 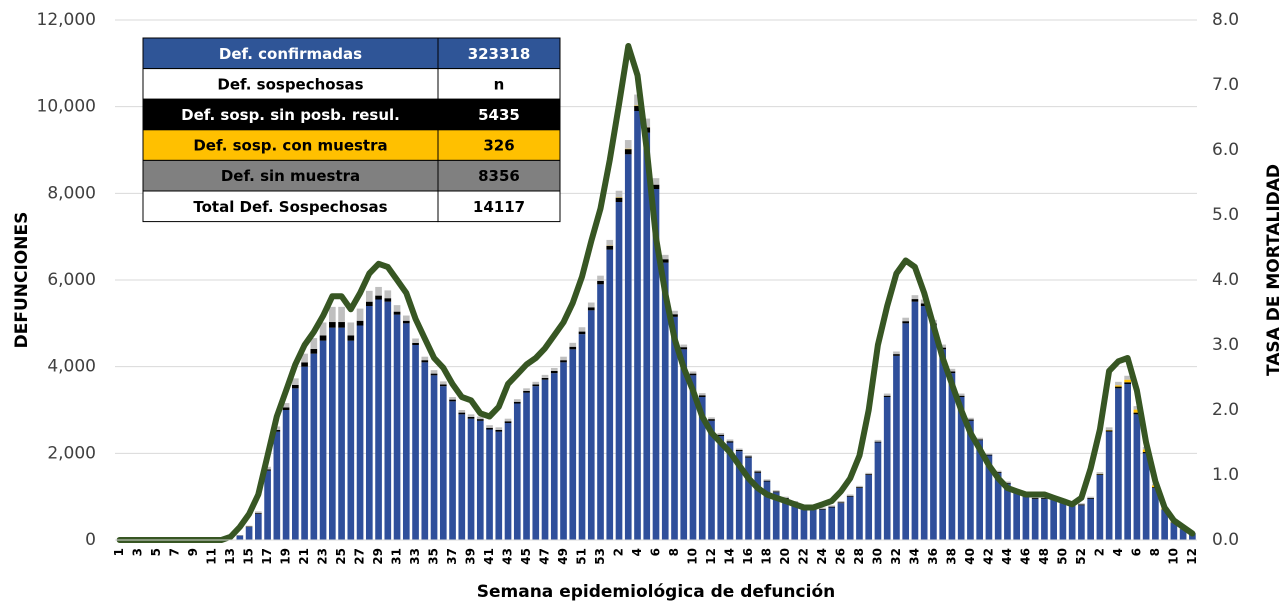 I want to click on y2-tick-label: 3.0, so click(x=1225, y=345).